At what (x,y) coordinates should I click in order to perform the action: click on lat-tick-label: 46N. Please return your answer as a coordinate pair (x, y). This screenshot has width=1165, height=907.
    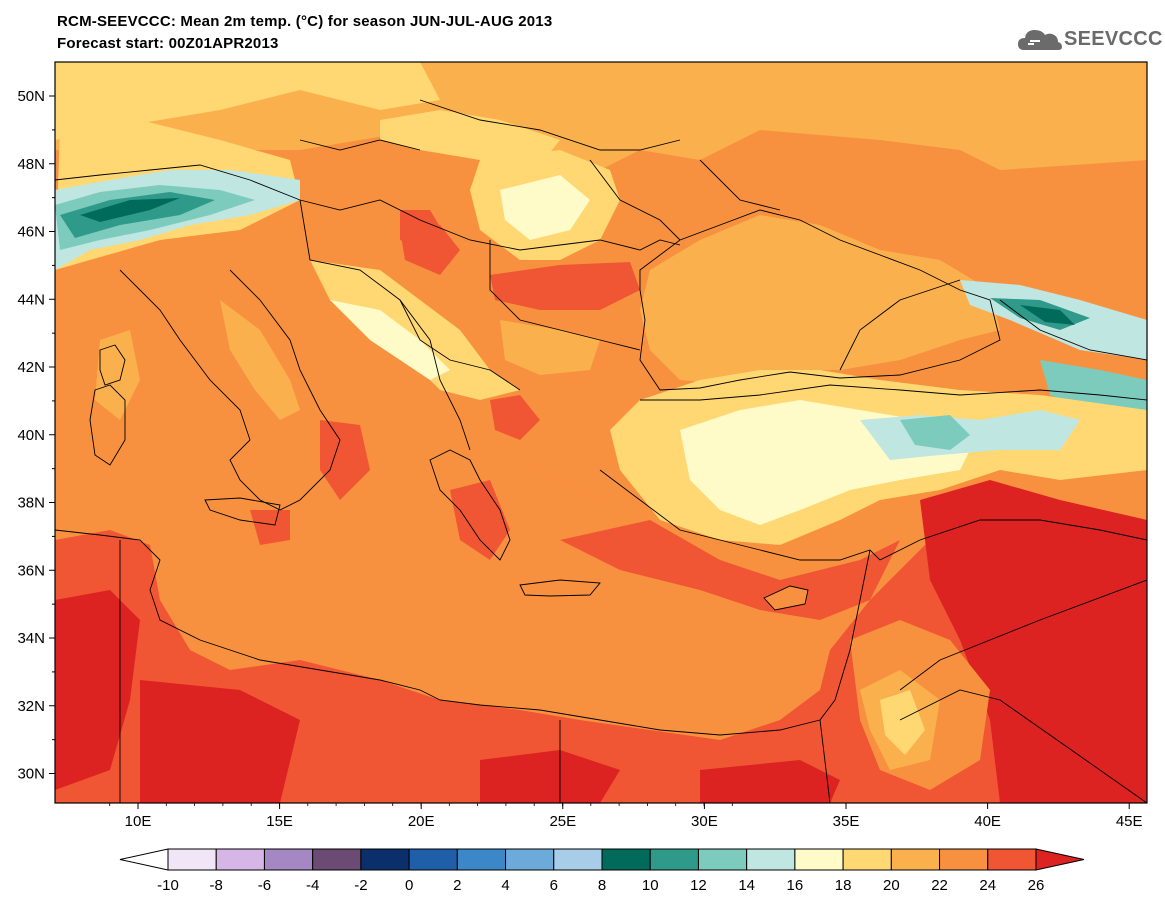
    Looking at the image, I should click on (31, 232).